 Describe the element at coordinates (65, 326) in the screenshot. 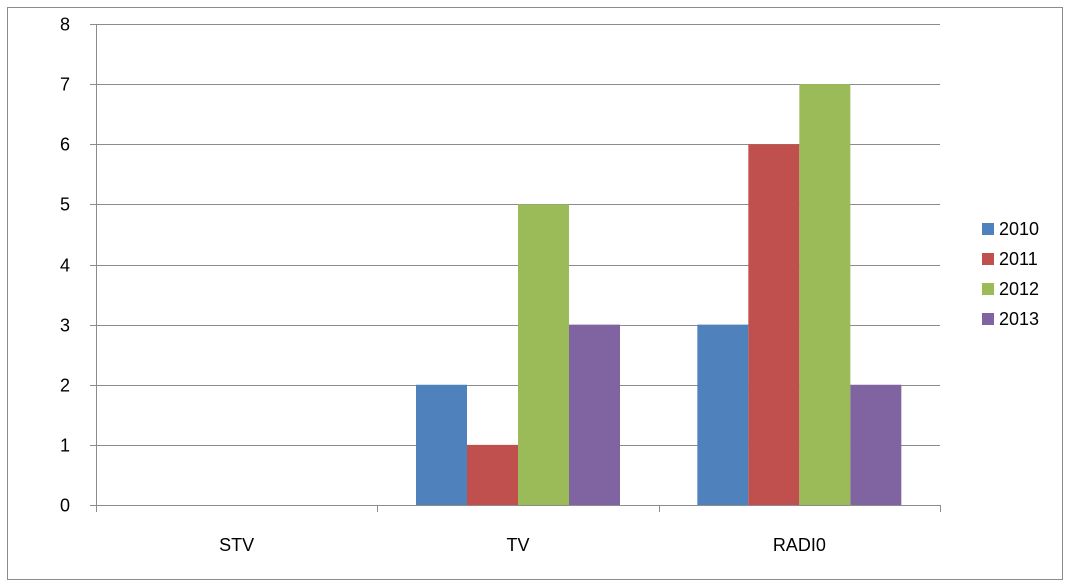

I see `y-tick-label: 3` at that location.